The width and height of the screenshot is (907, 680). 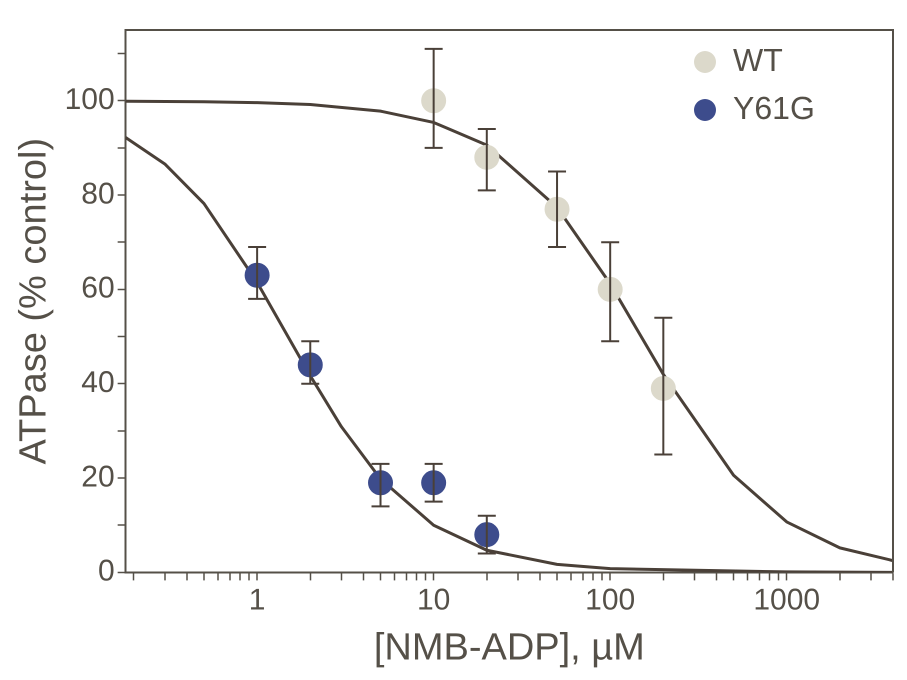 What do you see at coordinates (610, 600) in the screenshot?
I see `x-tick-label: 100` at bounding box center [610, 600].